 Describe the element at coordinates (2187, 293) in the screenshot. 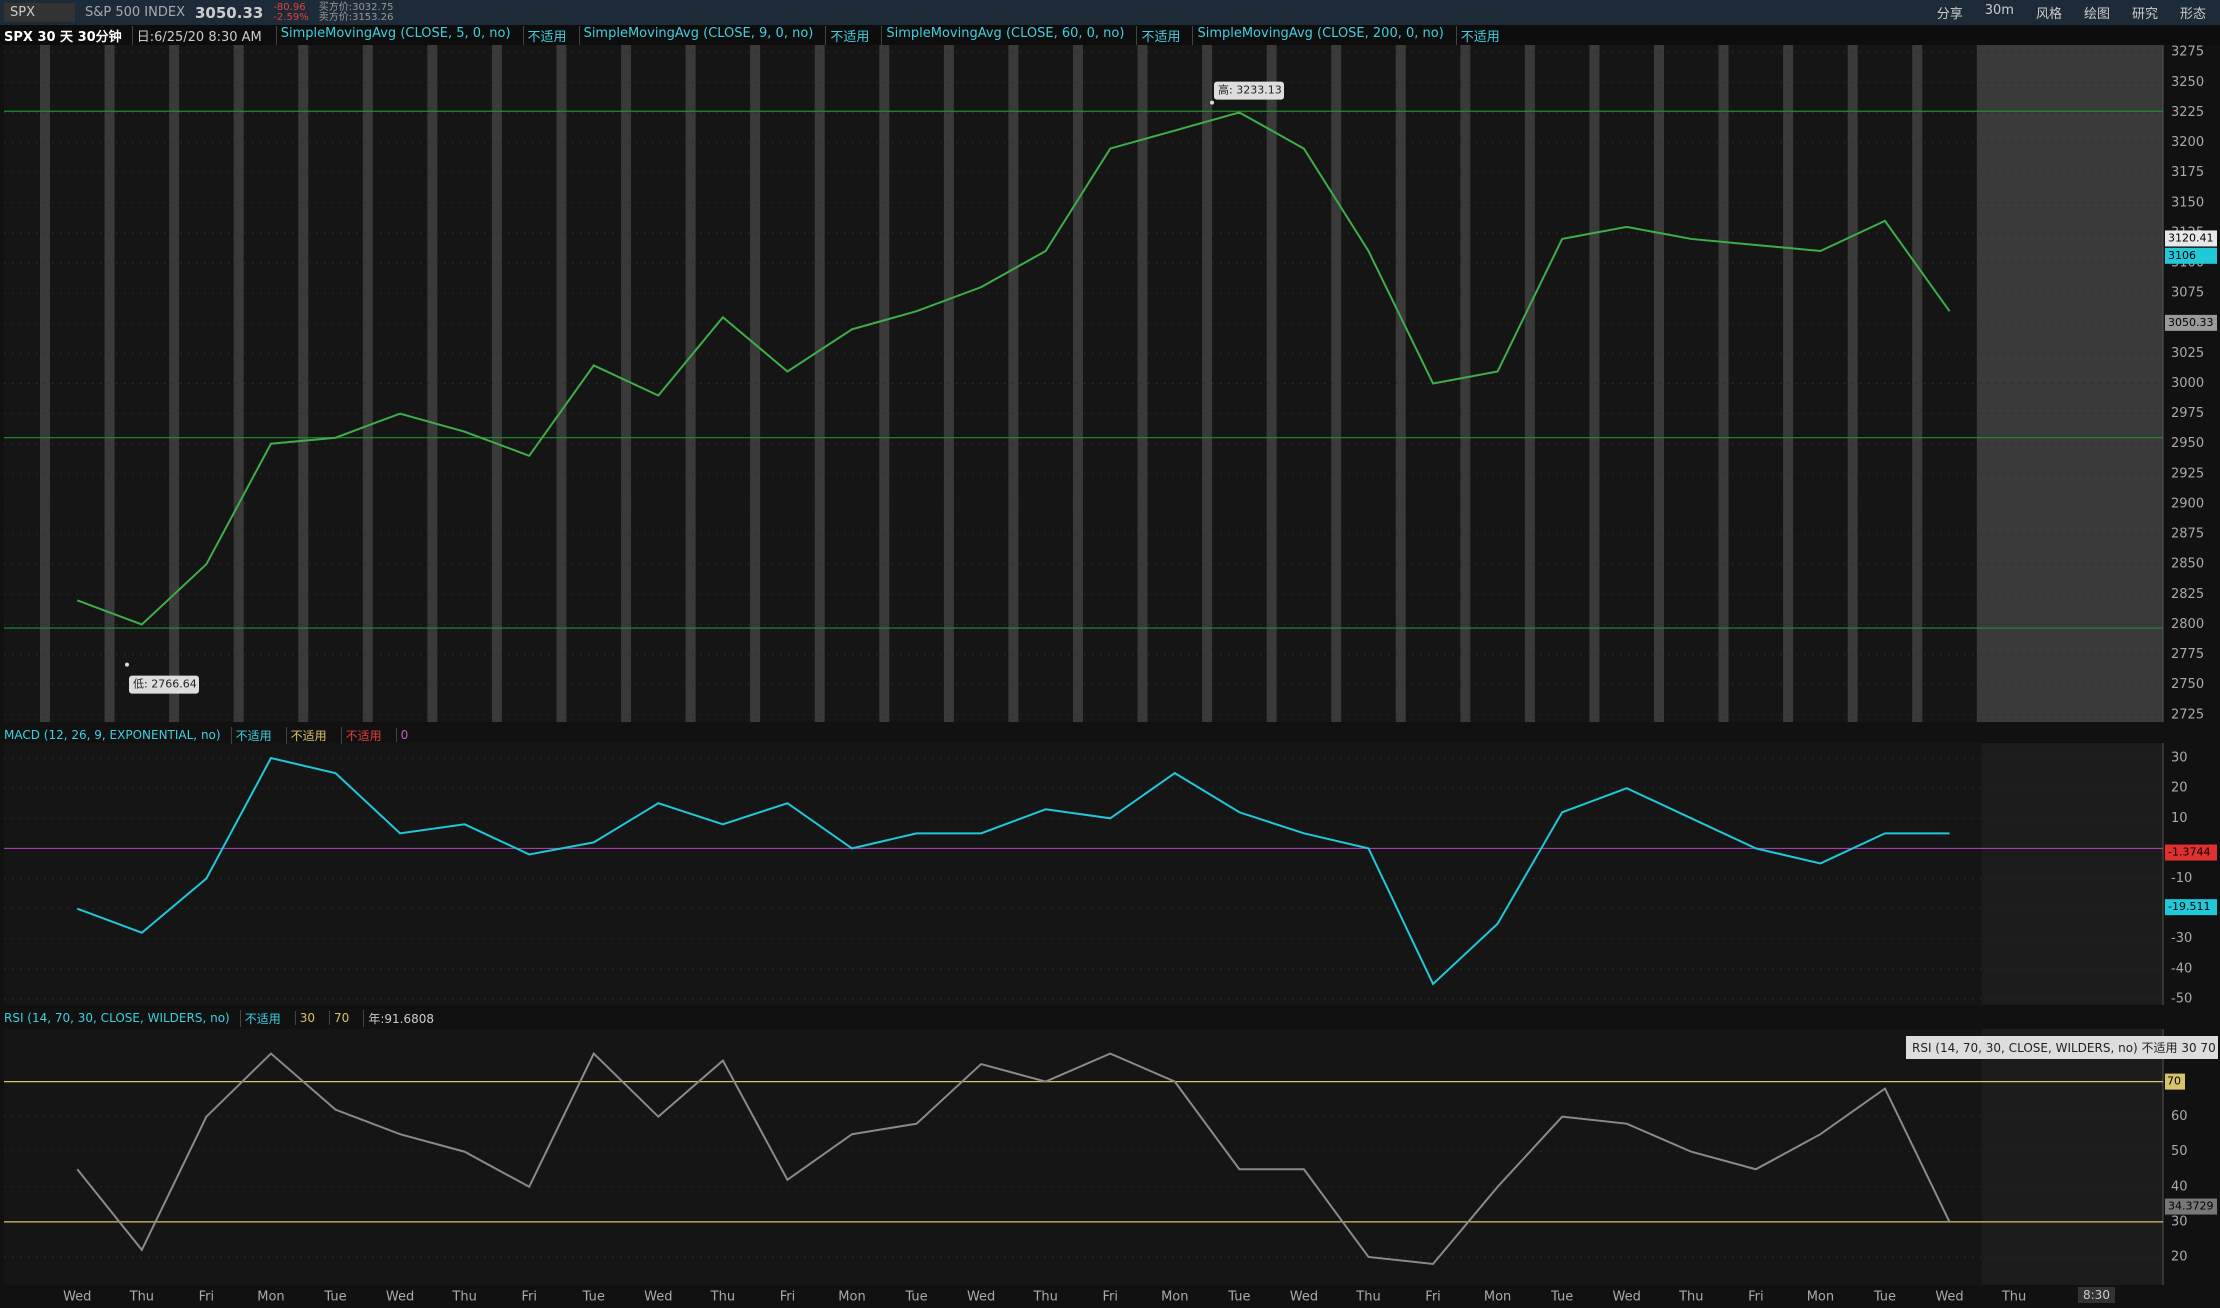

I see `y-tick-label: 3075` at that location.